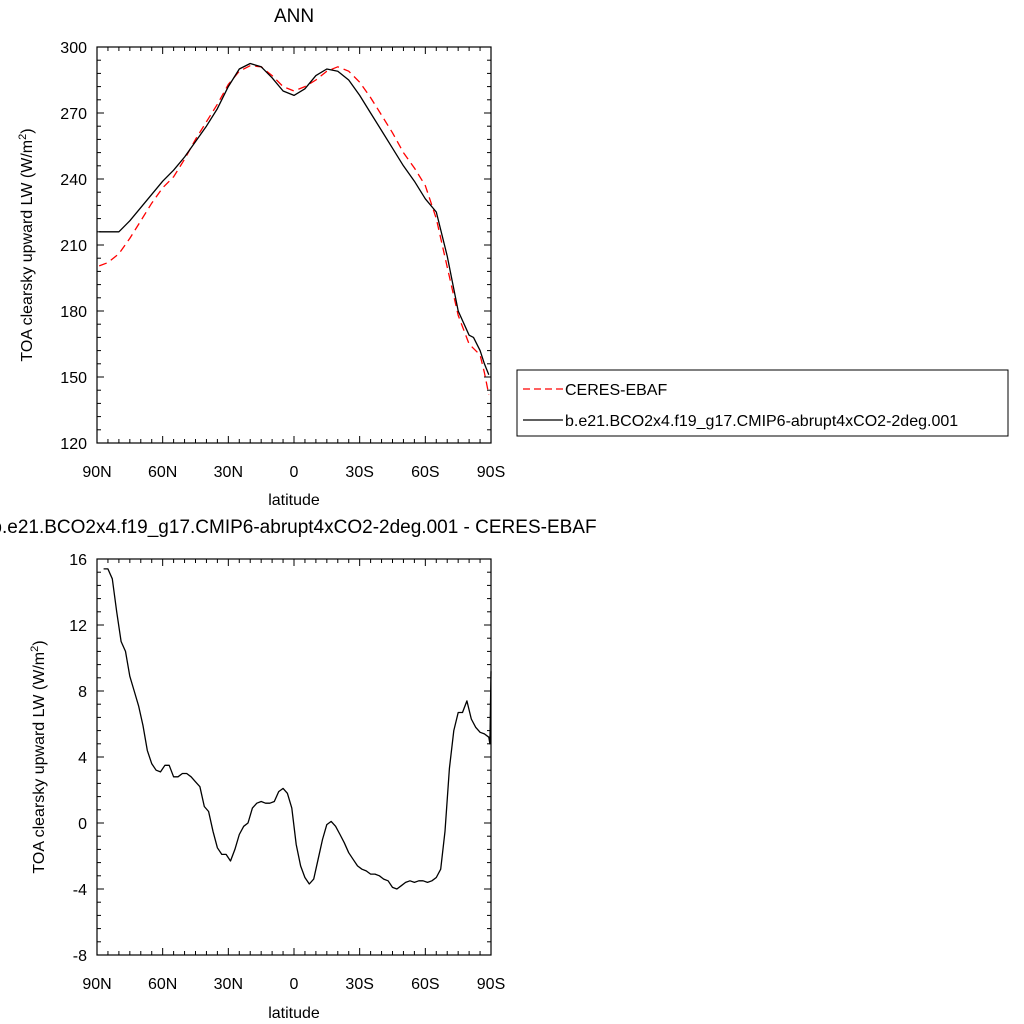  Describe the element at coordinates (491, 472) in the screenshot. I see `top-x-tick-label: 90S` at that location.